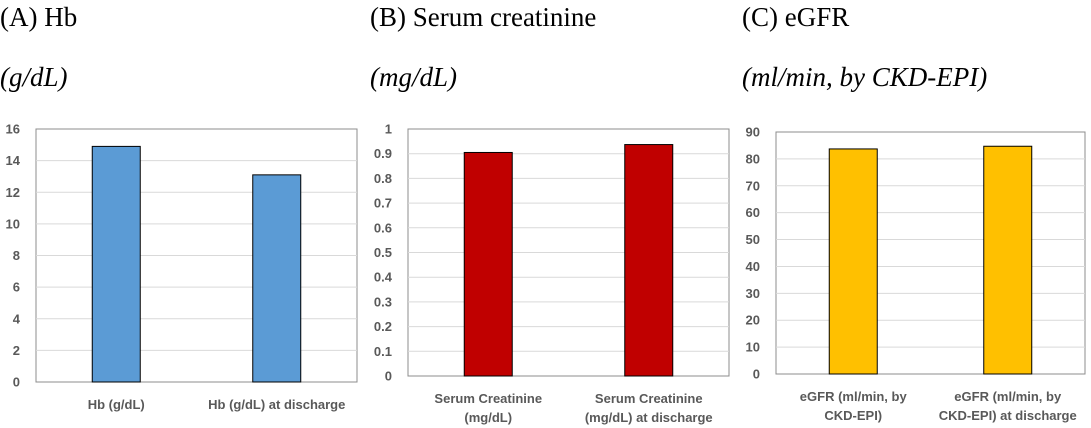 This screenshot has width=1091, height=428. I want to click on chart-1-ytick-label: 0.9, so click(383, 153).